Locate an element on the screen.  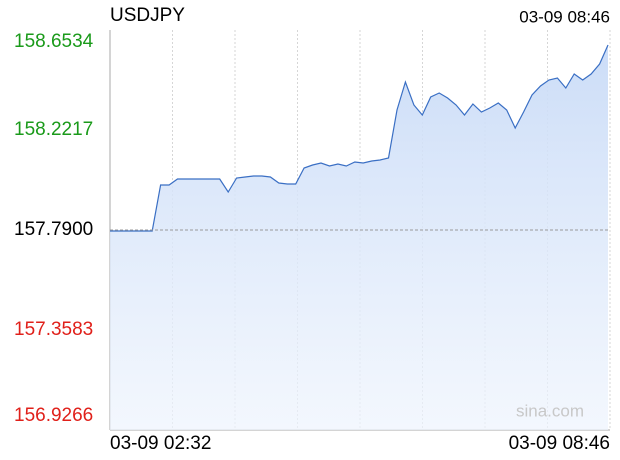
chart-title: USDJPY is located at coordinates (147, 15).